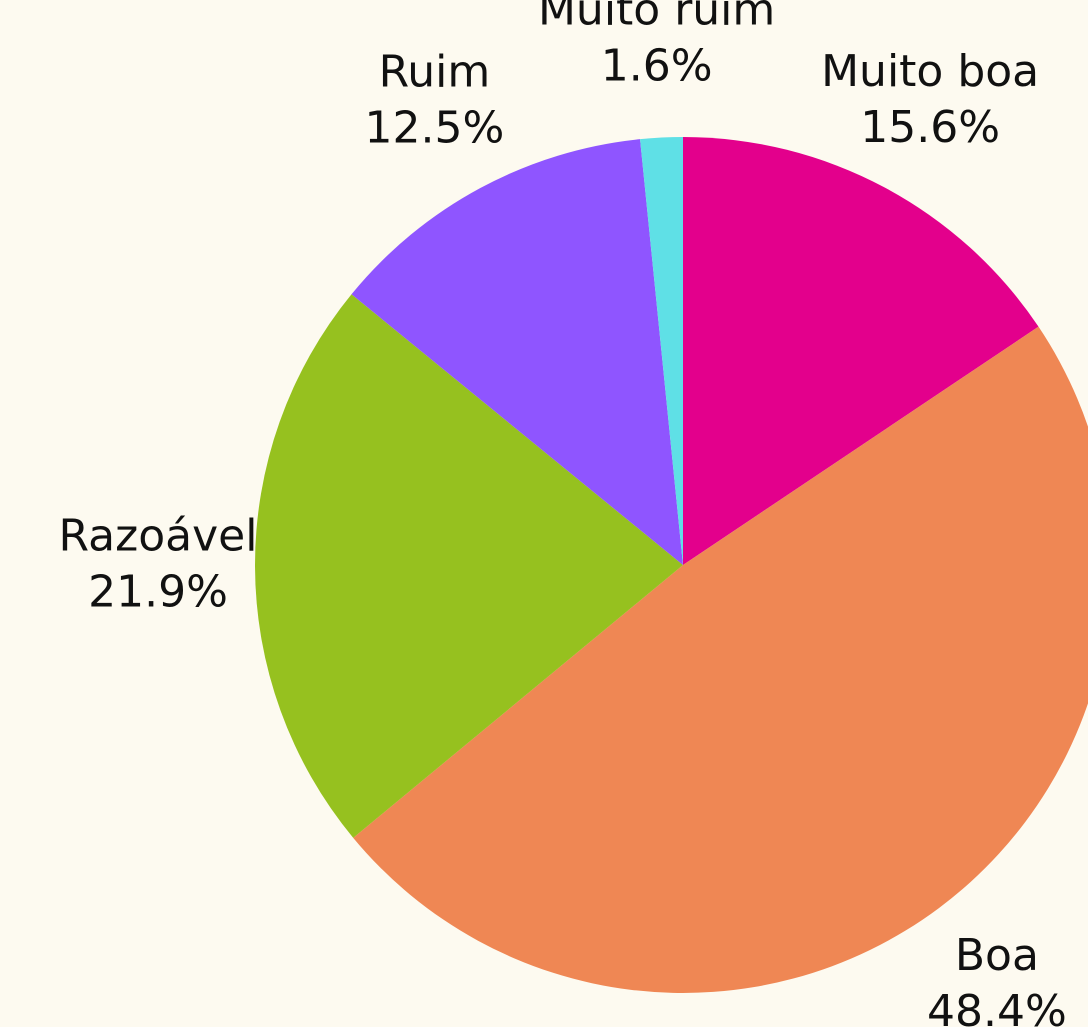 This screenshot has height=1027, width=1088. I want to click on slice-value: 12.5%, so click(435, 128).